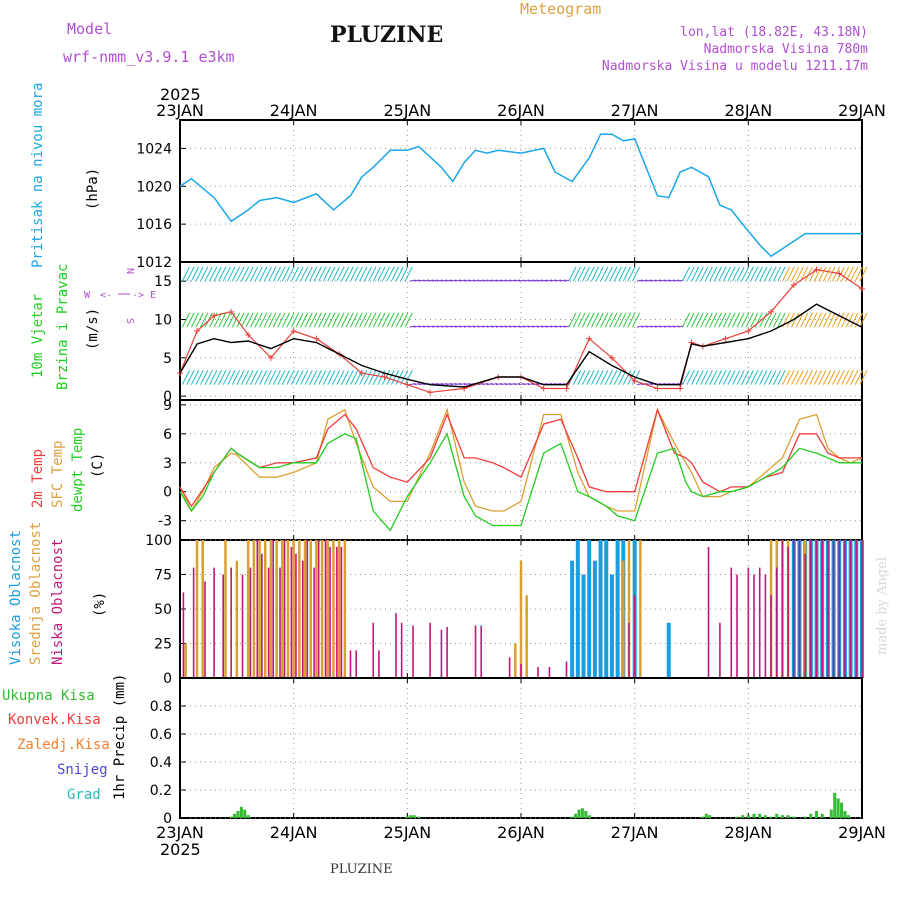 Image resolution: width=900 pixels, height=900 pixels. Describe the element at coordinates (154, 187) in the screenshot. I see `y-tick-label: 1020` at that location.